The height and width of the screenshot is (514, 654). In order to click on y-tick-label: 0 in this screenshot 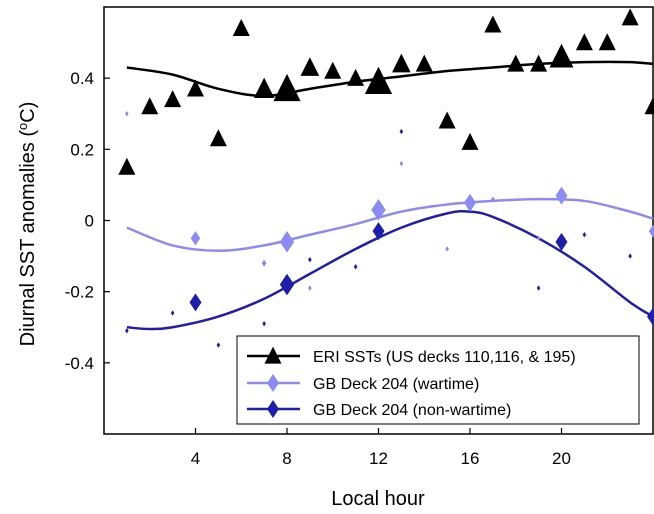, I will do `click(89, 221)`.